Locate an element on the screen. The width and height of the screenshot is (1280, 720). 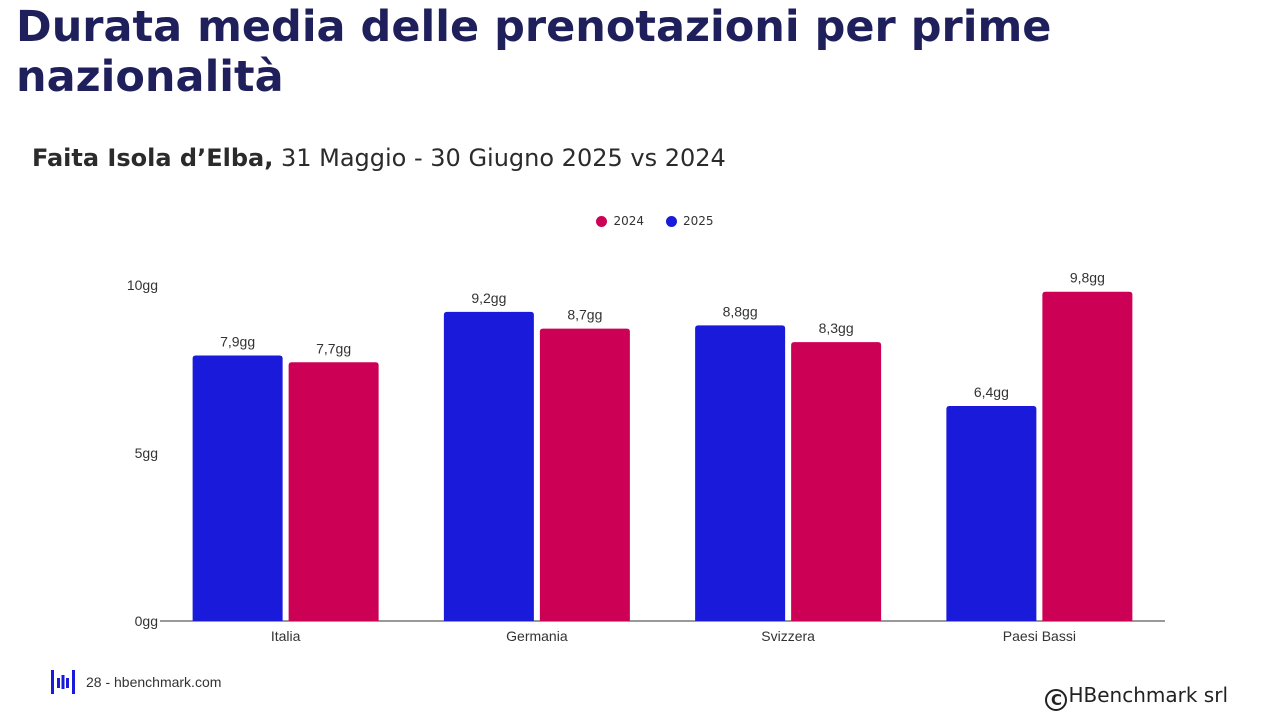
legend-item-2024: 2024 is located at coordinates (620, 221).